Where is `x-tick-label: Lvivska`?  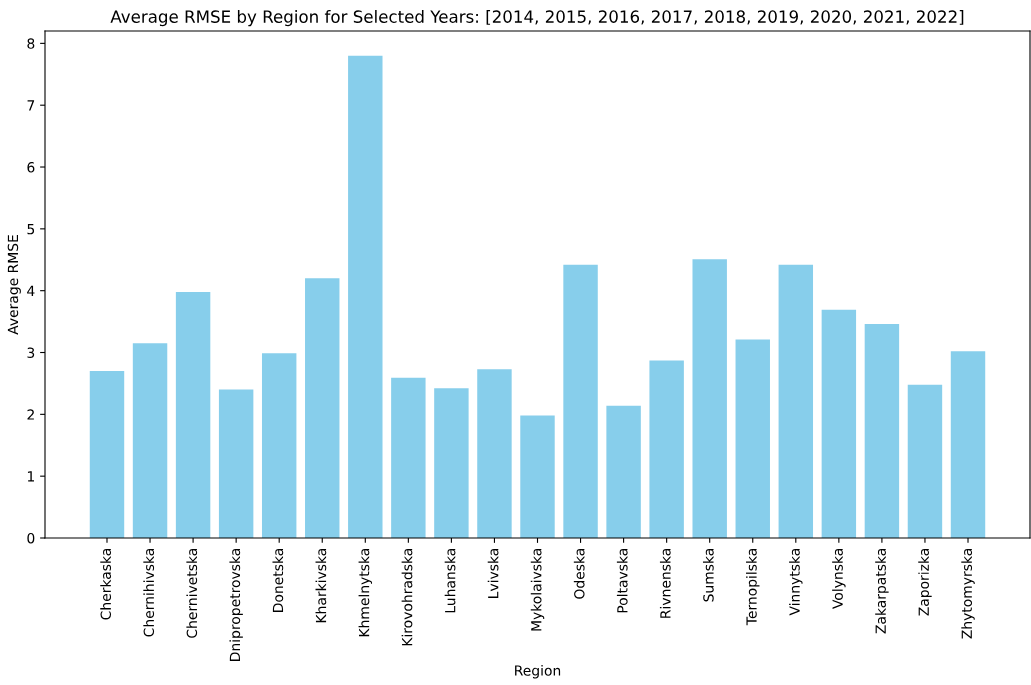
x-tick-label: Lvivska is located at coordinates (493, 573).